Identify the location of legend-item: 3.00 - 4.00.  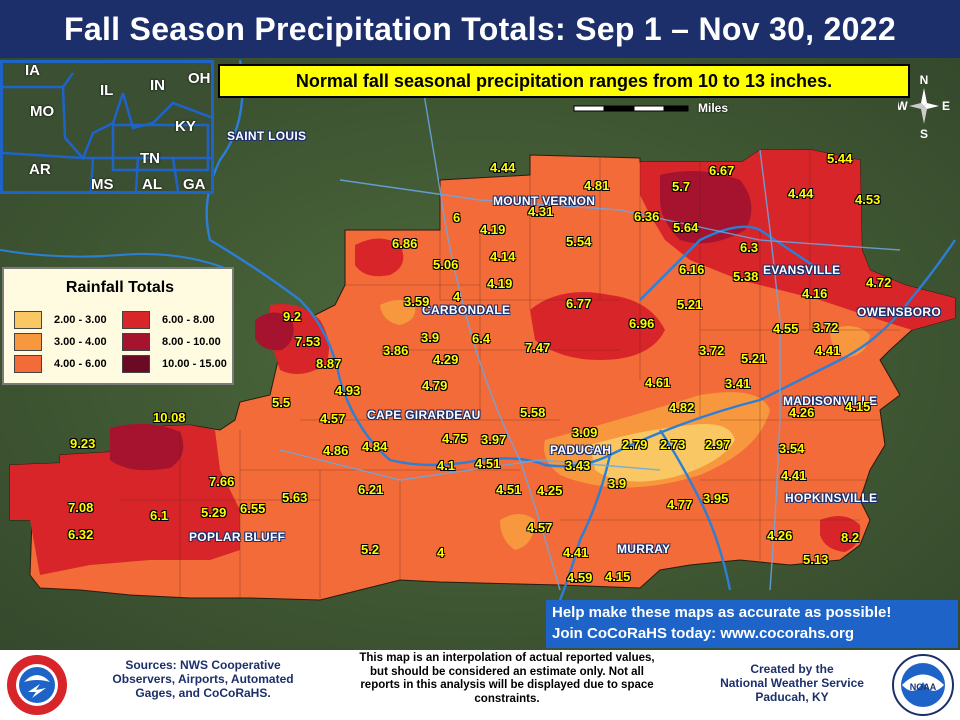
(60, 342).